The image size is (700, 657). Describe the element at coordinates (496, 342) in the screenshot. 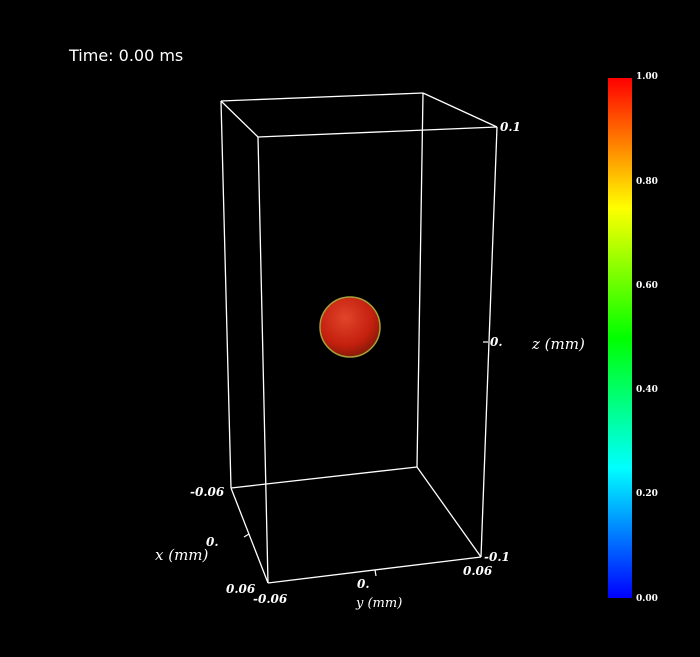

I see `z-tick-mid: 0.` at that location.